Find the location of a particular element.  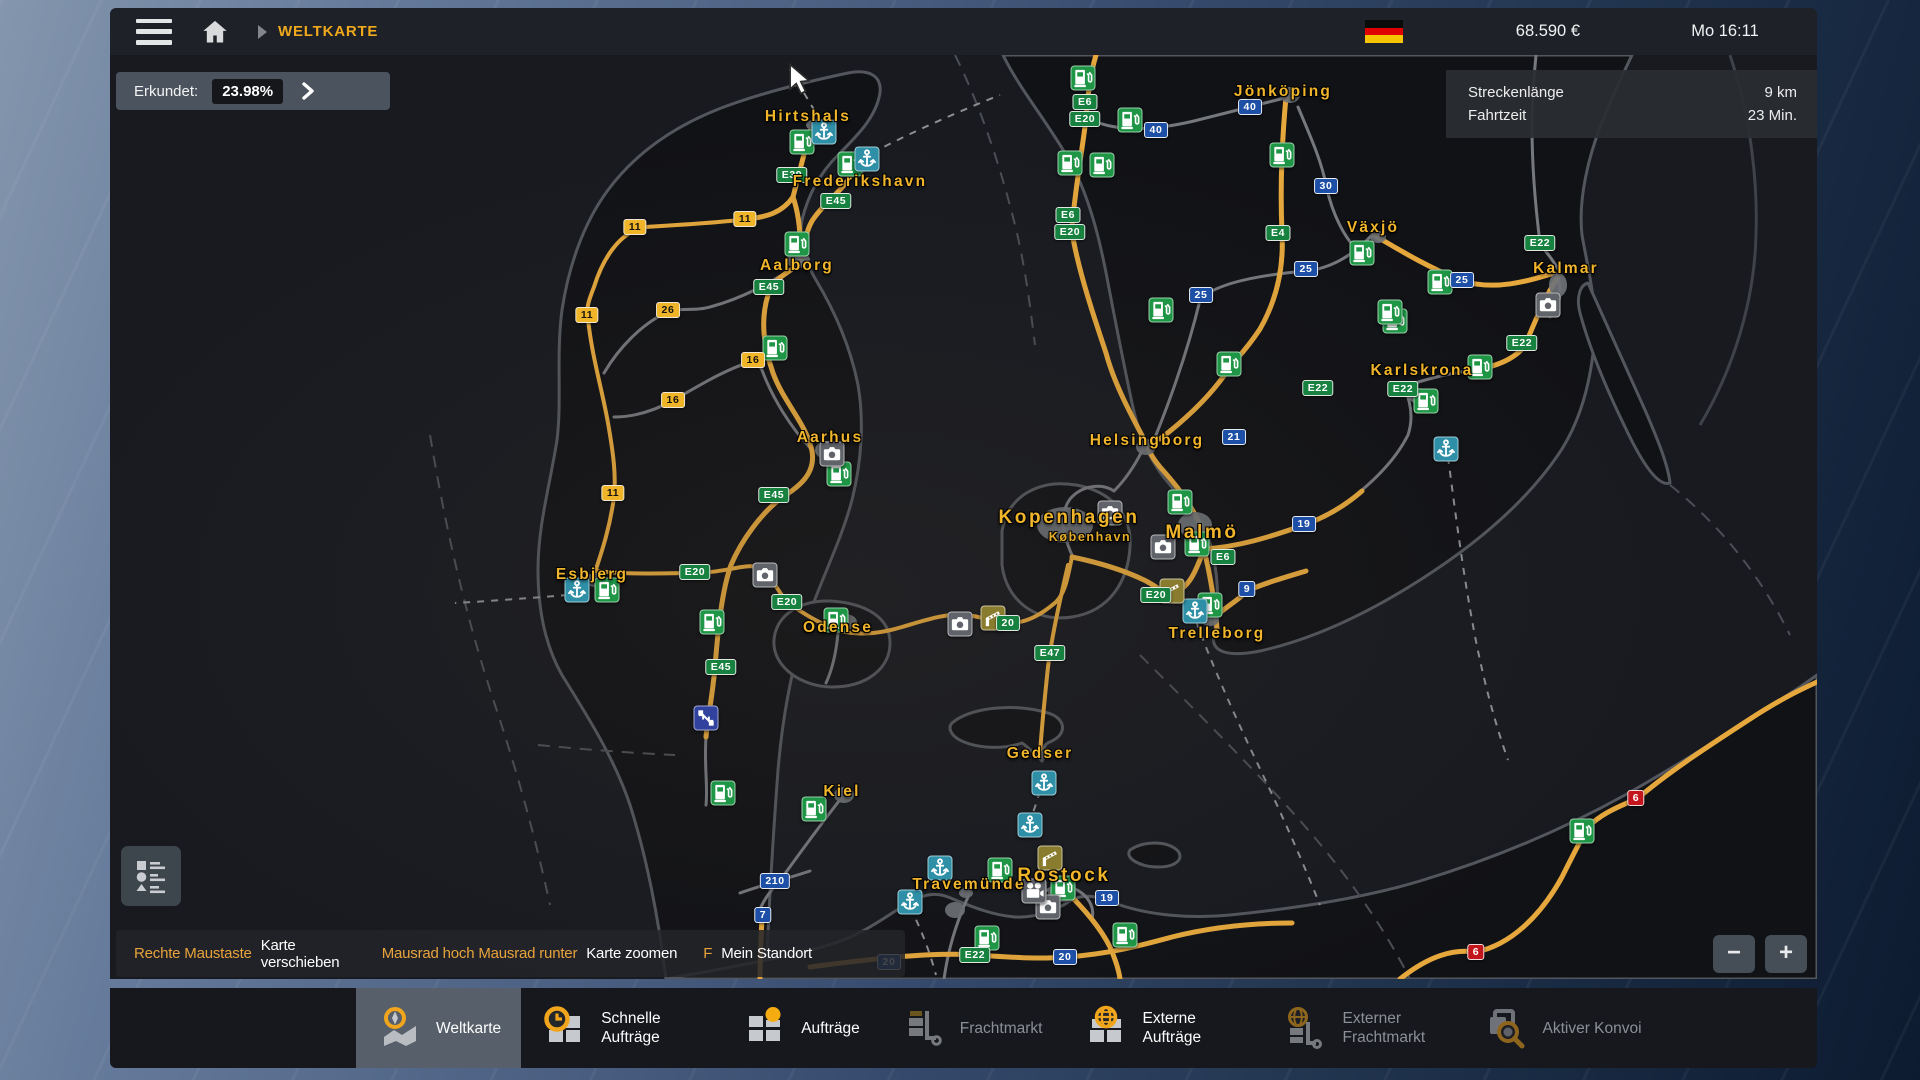

road-shield-26: 26 is located at coordinates (668, 310).